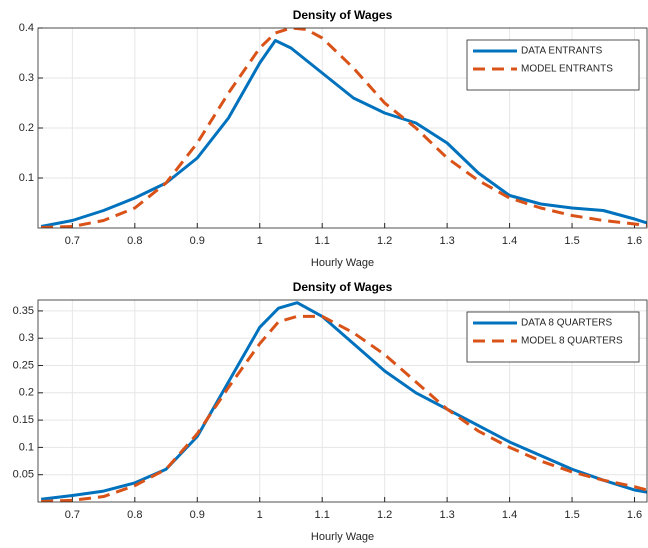 This screenshot has width=648, height=548. What do you see at coordinates (562, 51) in the screenshot?
I see `legend-label: DATA ENTRANTS` at bounding box center [562, 51].